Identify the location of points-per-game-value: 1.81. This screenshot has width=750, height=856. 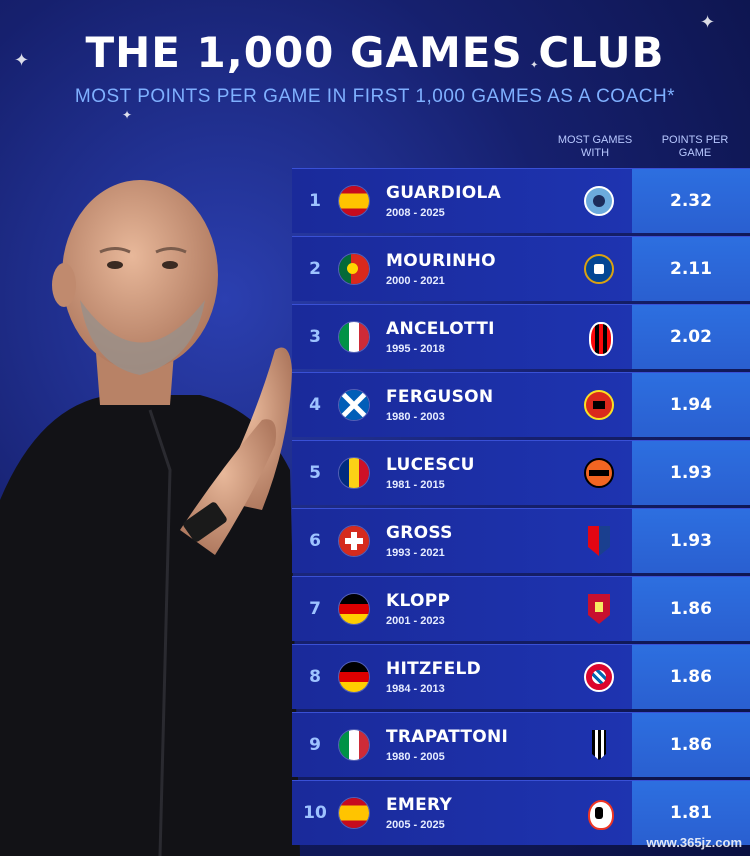
(691, 813).